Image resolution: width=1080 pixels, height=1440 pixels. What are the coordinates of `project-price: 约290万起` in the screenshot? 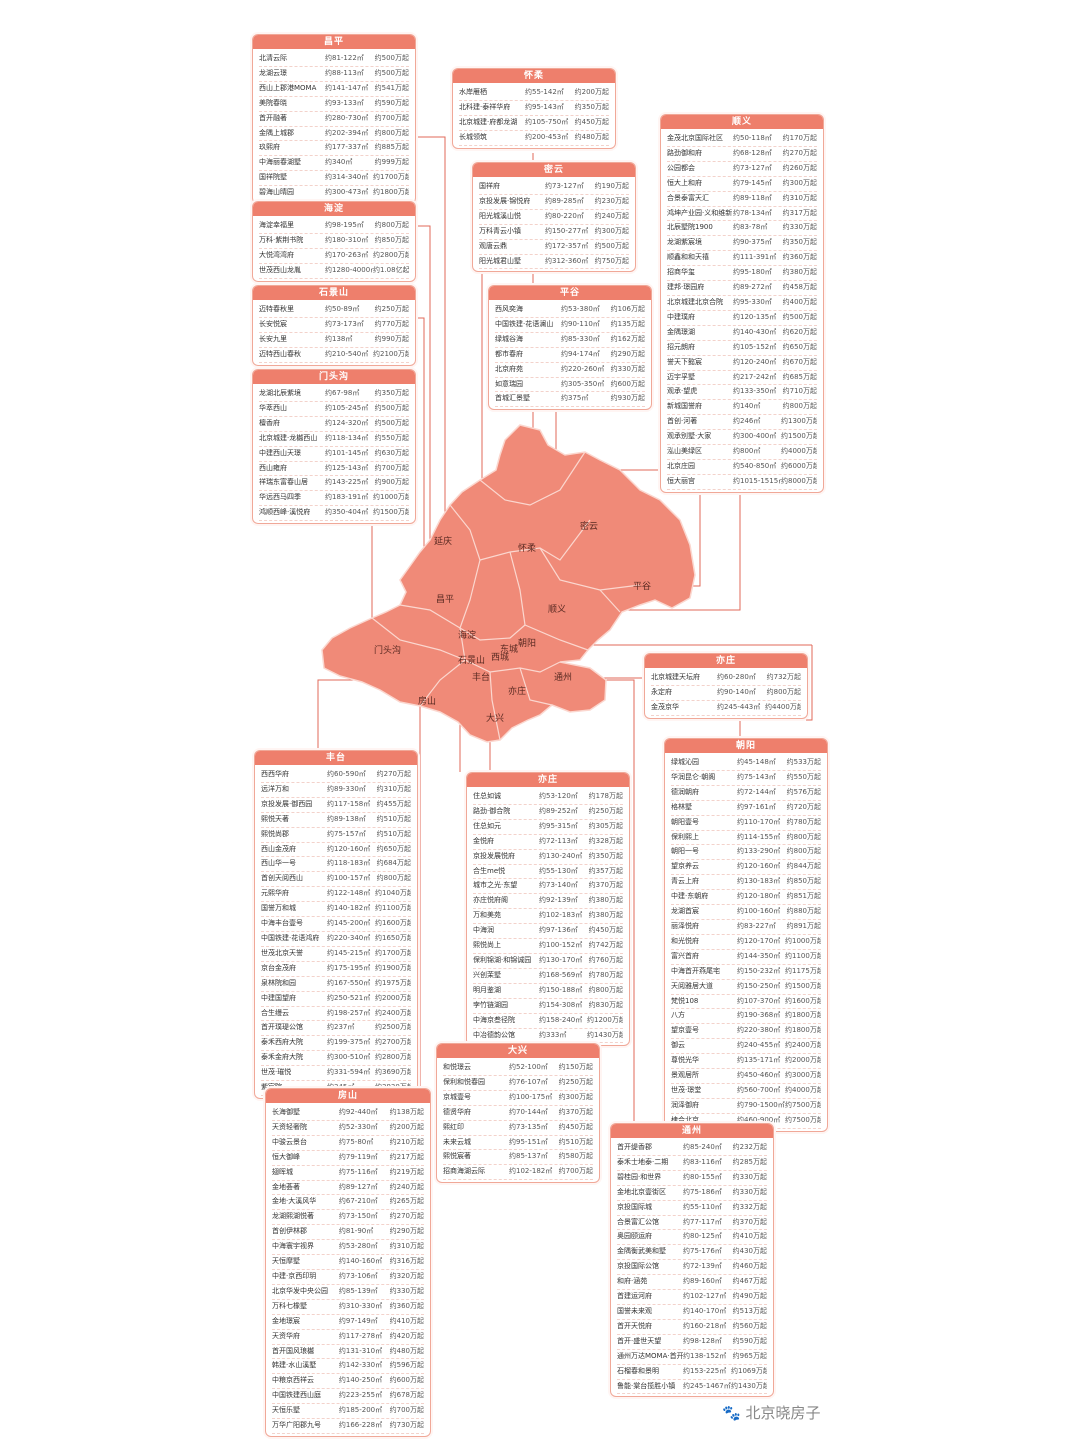 It's located at (406, 1231).